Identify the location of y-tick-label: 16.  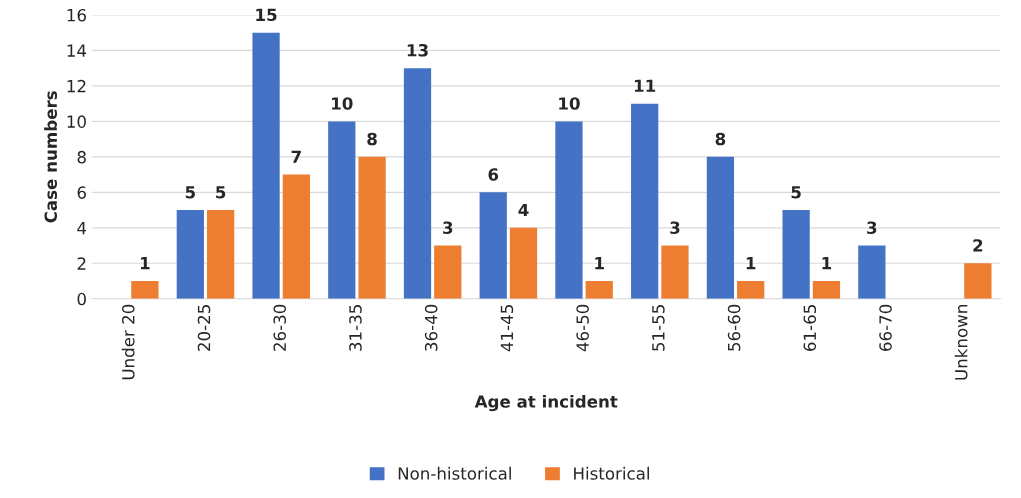
(76, 15).